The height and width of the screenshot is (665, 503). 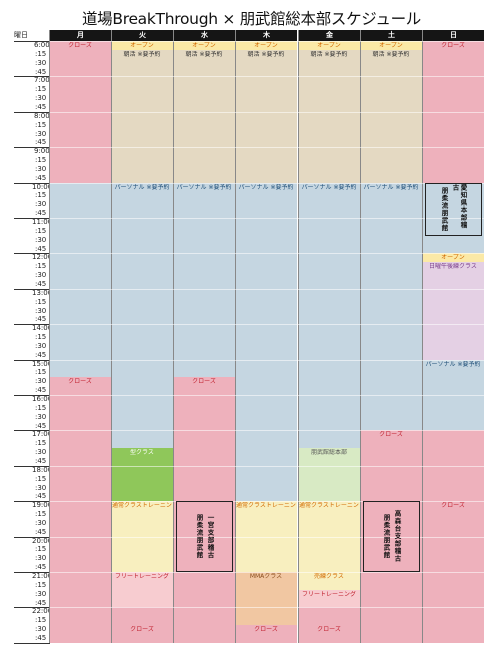 What do you see at coordinates (251, 19) in the screenshot?
I see `page-title: 道場BreakThrough × 朋武館総本部スケジュール` at bounding box center [251, 19].